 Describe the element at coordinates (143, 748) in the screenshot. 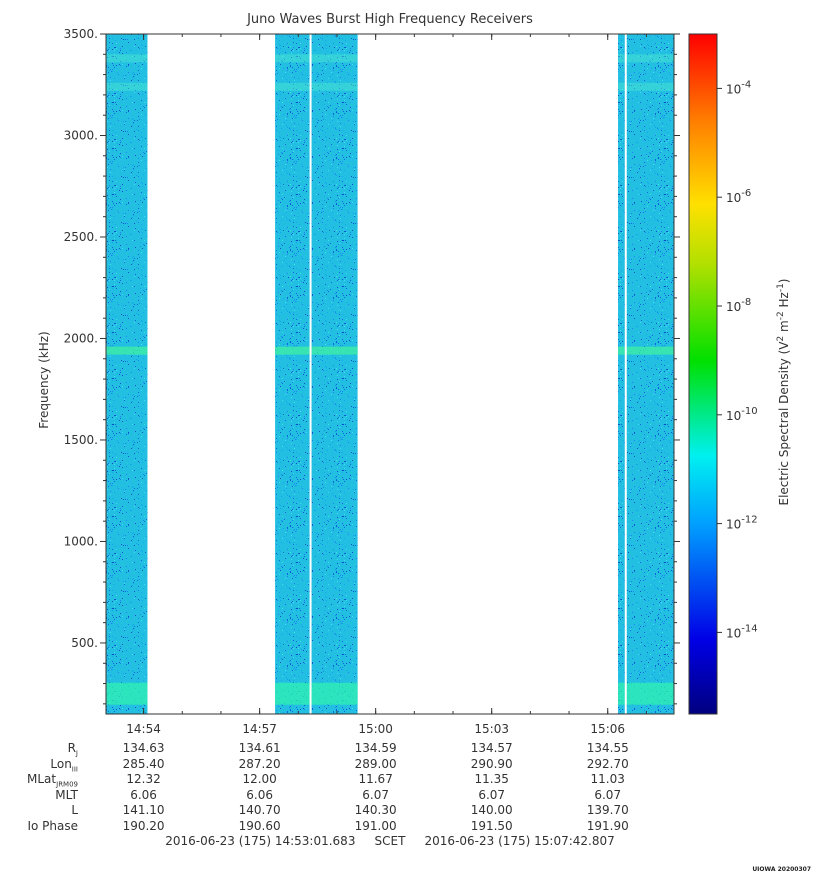

I see `ephemeris-value: 134.63` at that location.